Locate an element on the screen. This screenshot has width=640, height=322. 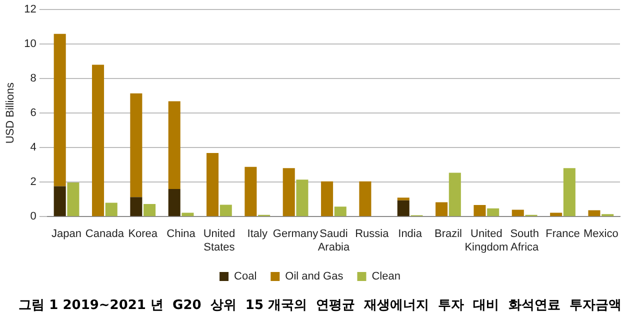
legend-label: Coal is located at coordinates (245, 276).